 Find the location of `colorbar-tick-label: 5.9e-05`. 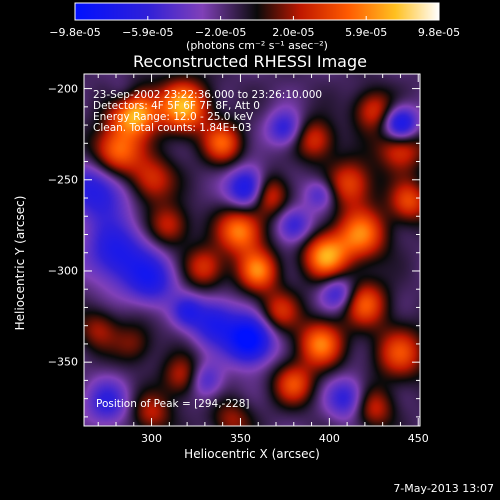

colorbar-tick-label: 5.9e-05 is located at coordinates (366, 32).